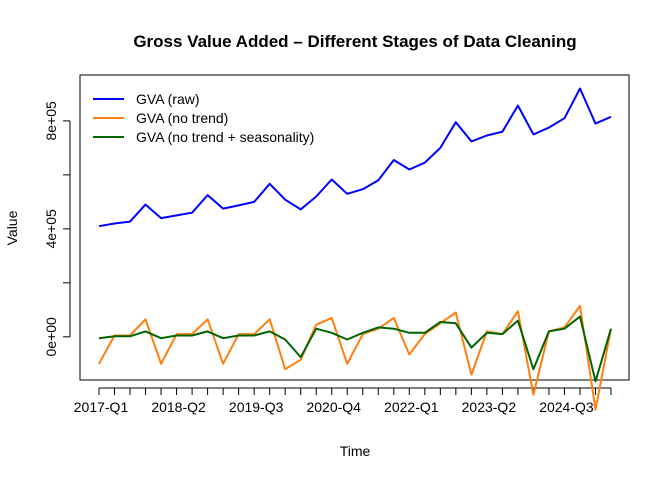 Image resolution: width=672 pixels, height=480 pixels. I want to click on y-tick-label: 0e+00, so click(51, 337).